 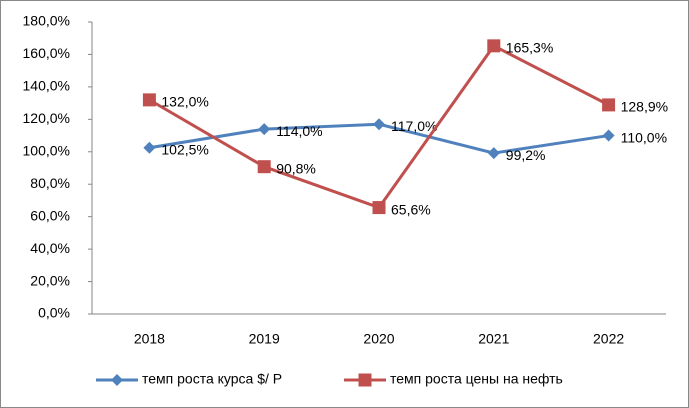 What do you see at coordinates (644, 107) in the screenshot?
I see `data-label: 128,9%` at bounding box center [644, 107].